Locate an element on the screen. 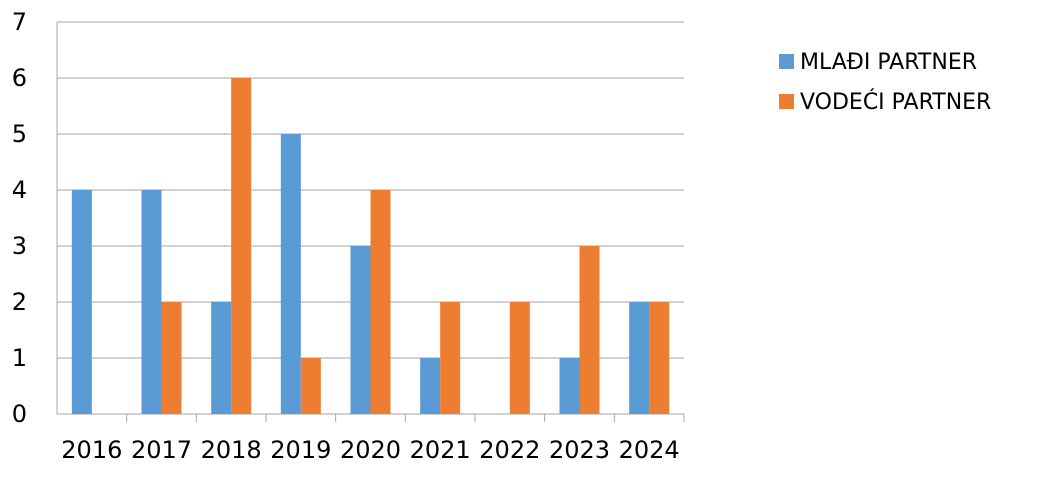 The width and height of the screenshot is (1052, 487). bar-mladi-partner-2019 is located at coordinates (290, 274).